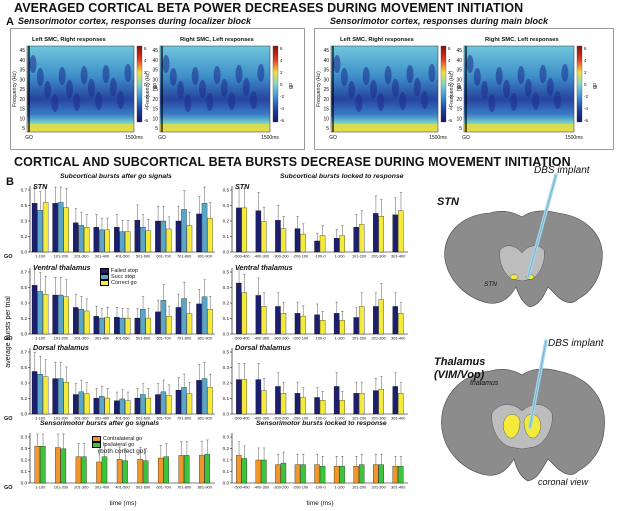 Image resolution: width=617 pixels, height=511 pixels. I want to click on frequency-tick-label: 5, so click(23, 129).